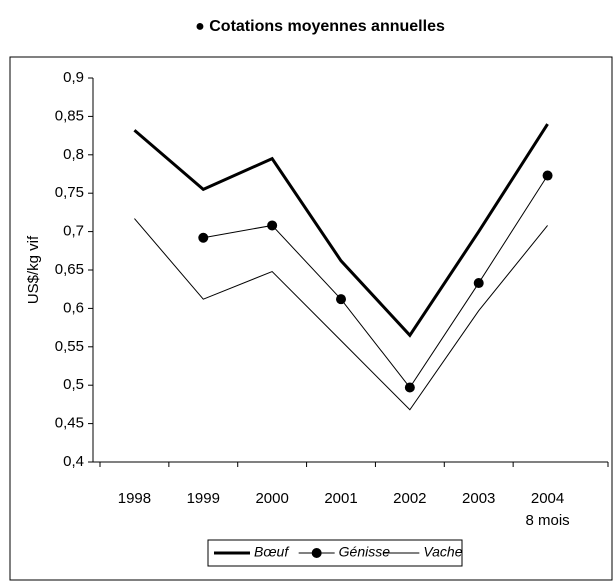 This screenshot has height=582, width=615. What do you see at coordinates (73, 231) in the screenshot?
I see `y-tick-label: 0,7` at bounding box center [73, 231].